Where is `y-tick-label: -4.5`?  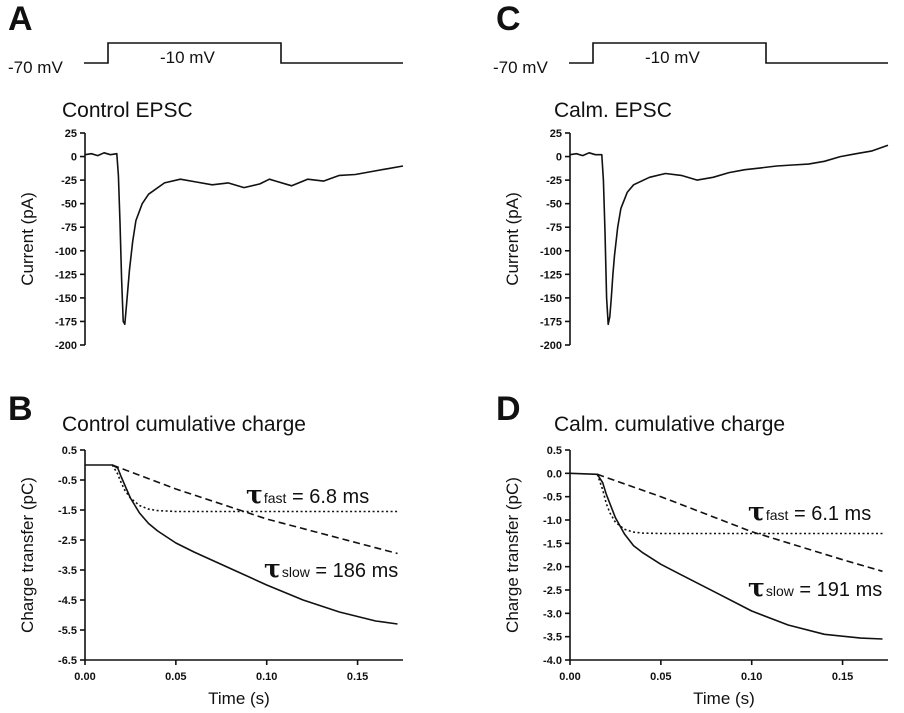
y-tick-label: -4.5 is located at coordinates (67, 601).